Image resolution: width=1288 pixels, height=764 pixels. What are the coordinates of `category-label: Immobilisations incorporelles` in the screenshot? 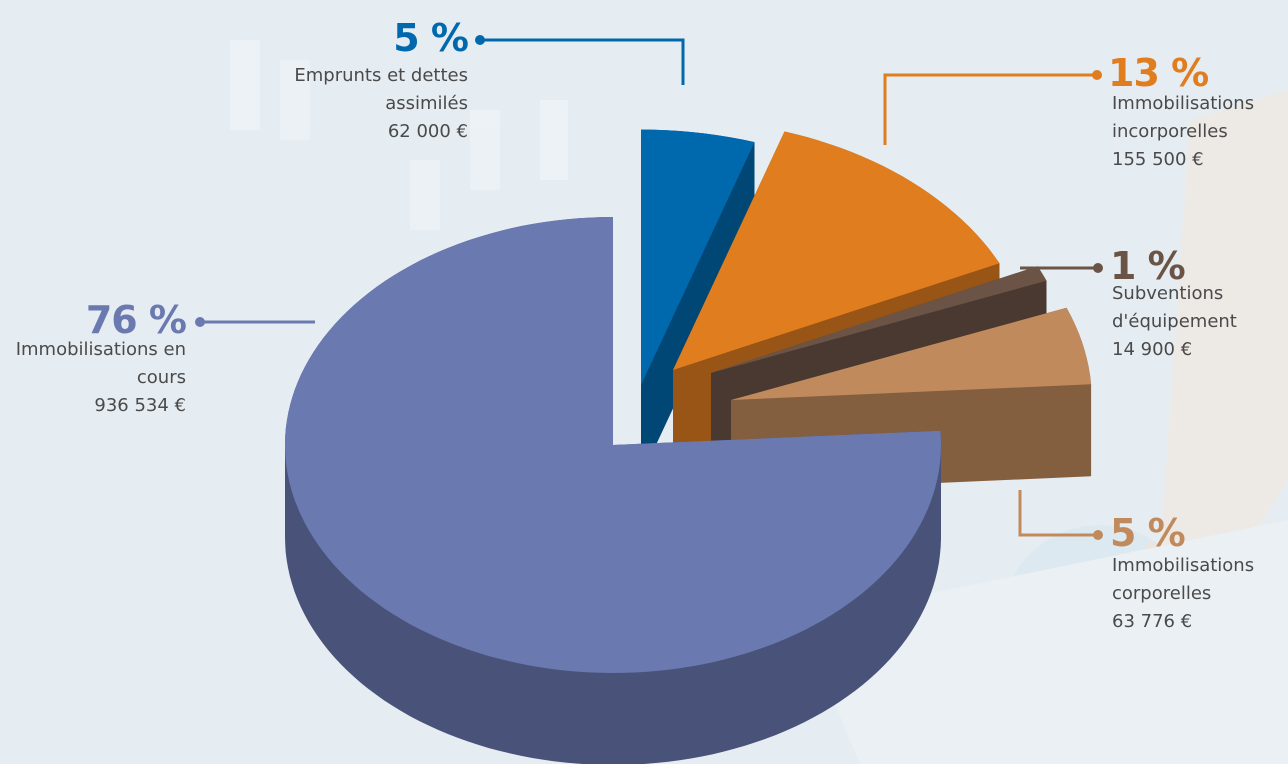 It's located at (1183, 117).